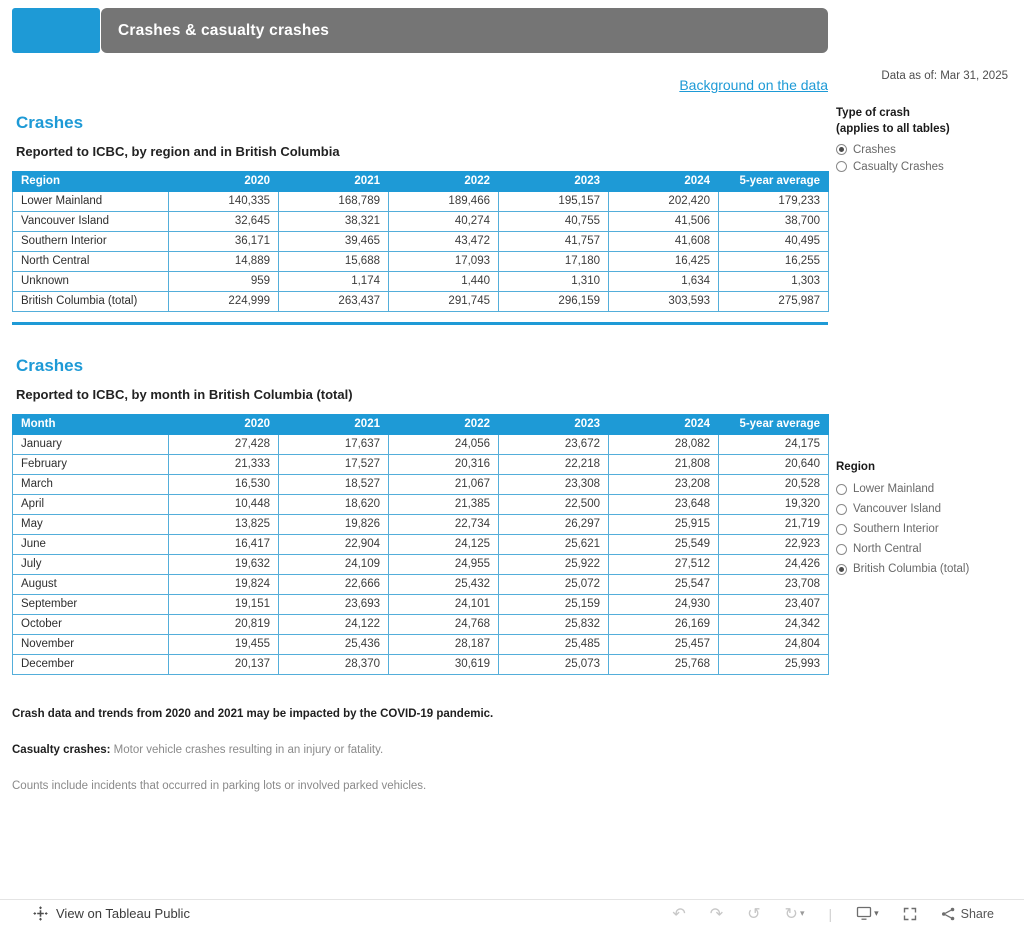 The width and height of the screenshot is (1024, 927). Describe the element at coordinates (333, 484) in the screenshot. I see `cell-value: 18,527` at that location.